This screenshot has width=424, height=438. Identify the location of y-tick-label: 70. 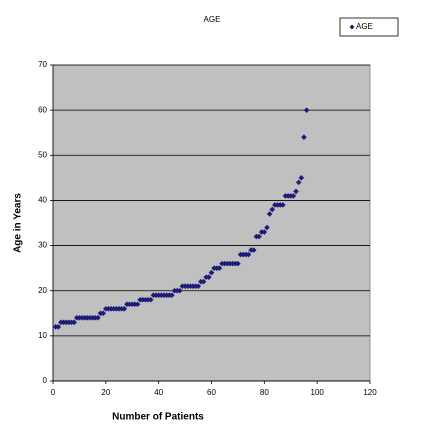
(42, 64).